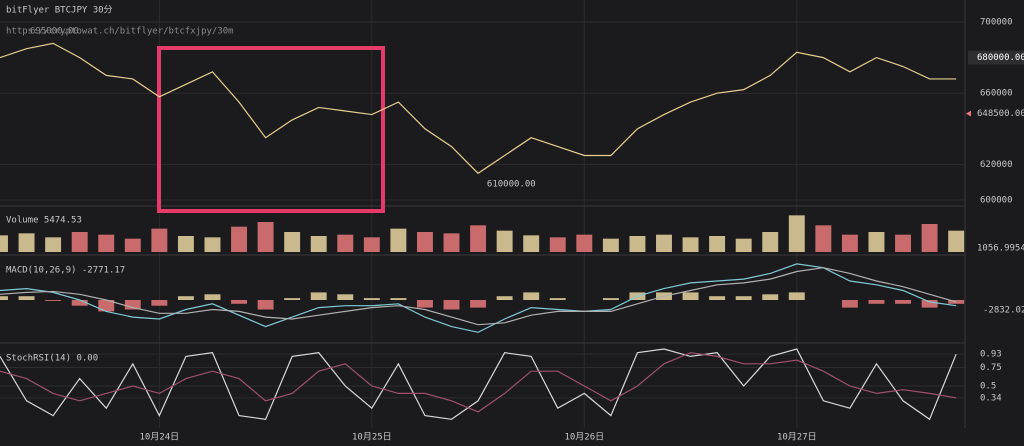 The height and width of the screenshot is (446, 1024). What do you see at coordinates (991, 368) in the screenshot?
I see `y-tick-label: 0.75` at bounding box center [991, 368].